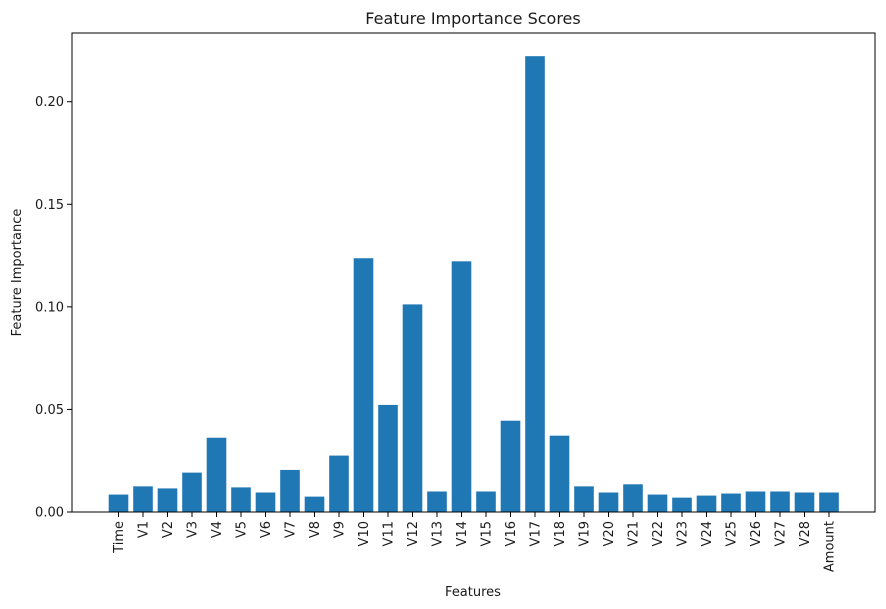 The height and width of the screenshot is (609, 886). Describe the element at coordinates (472, 18) in the screenshot. I see `chart-title: Feature Importance Scores` at that location.